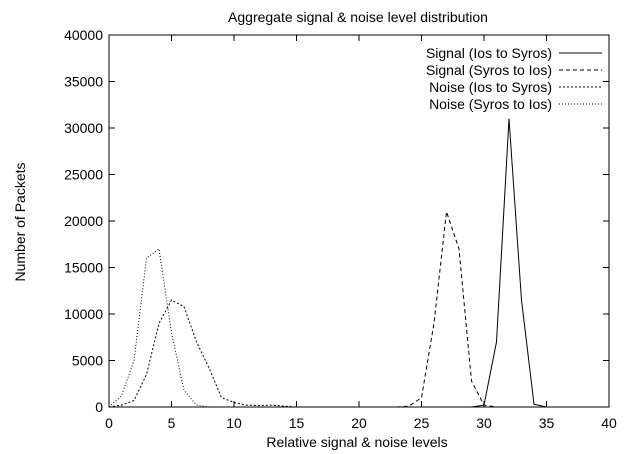 This screenshot has width=629, height=454. What do you see at coordinates (83, 221) in the screenshot?
I see `y-tick-label: 20000` at bounding box center [83, 221].